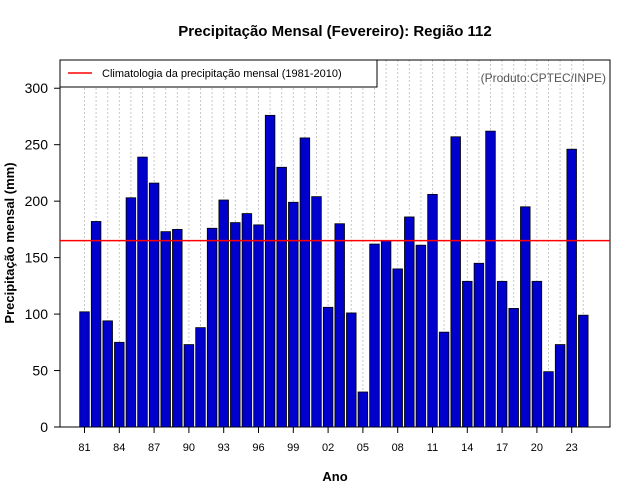  What do you see at coordinates (467, 448) in the screenshot?
I see `x-tick-label: 14` at bounding box center [467, 448].